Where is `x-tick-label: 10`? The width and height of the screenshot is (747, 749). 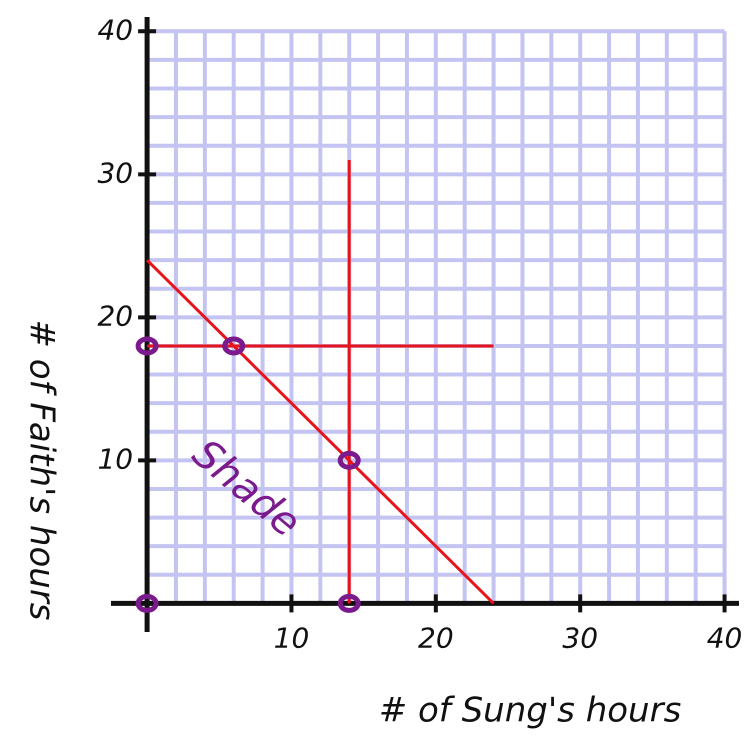 x-tick-label: 10 is located at coordinates (292, 637).